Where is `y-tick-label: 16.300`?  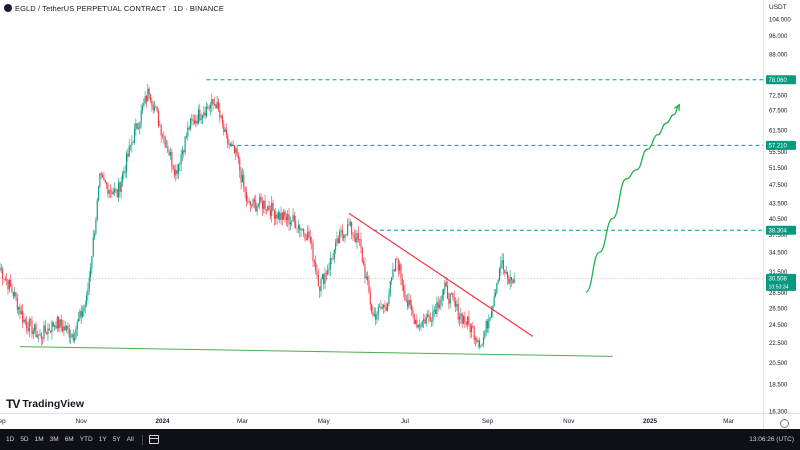
y-tick-label: 16.300 is located at coordinates (778, 412).